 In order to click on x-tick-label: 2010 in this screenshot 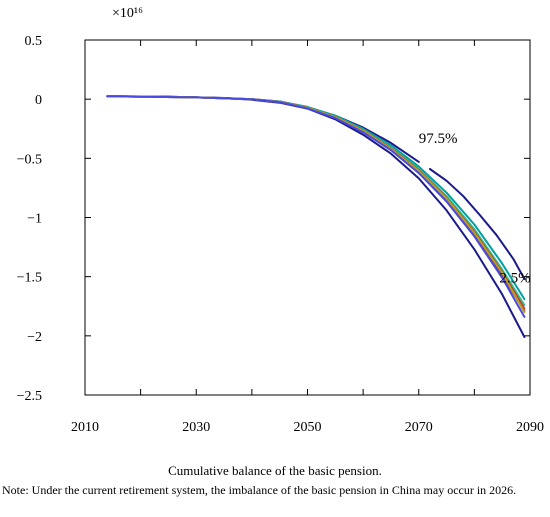, I will do `click(85, 427)`.